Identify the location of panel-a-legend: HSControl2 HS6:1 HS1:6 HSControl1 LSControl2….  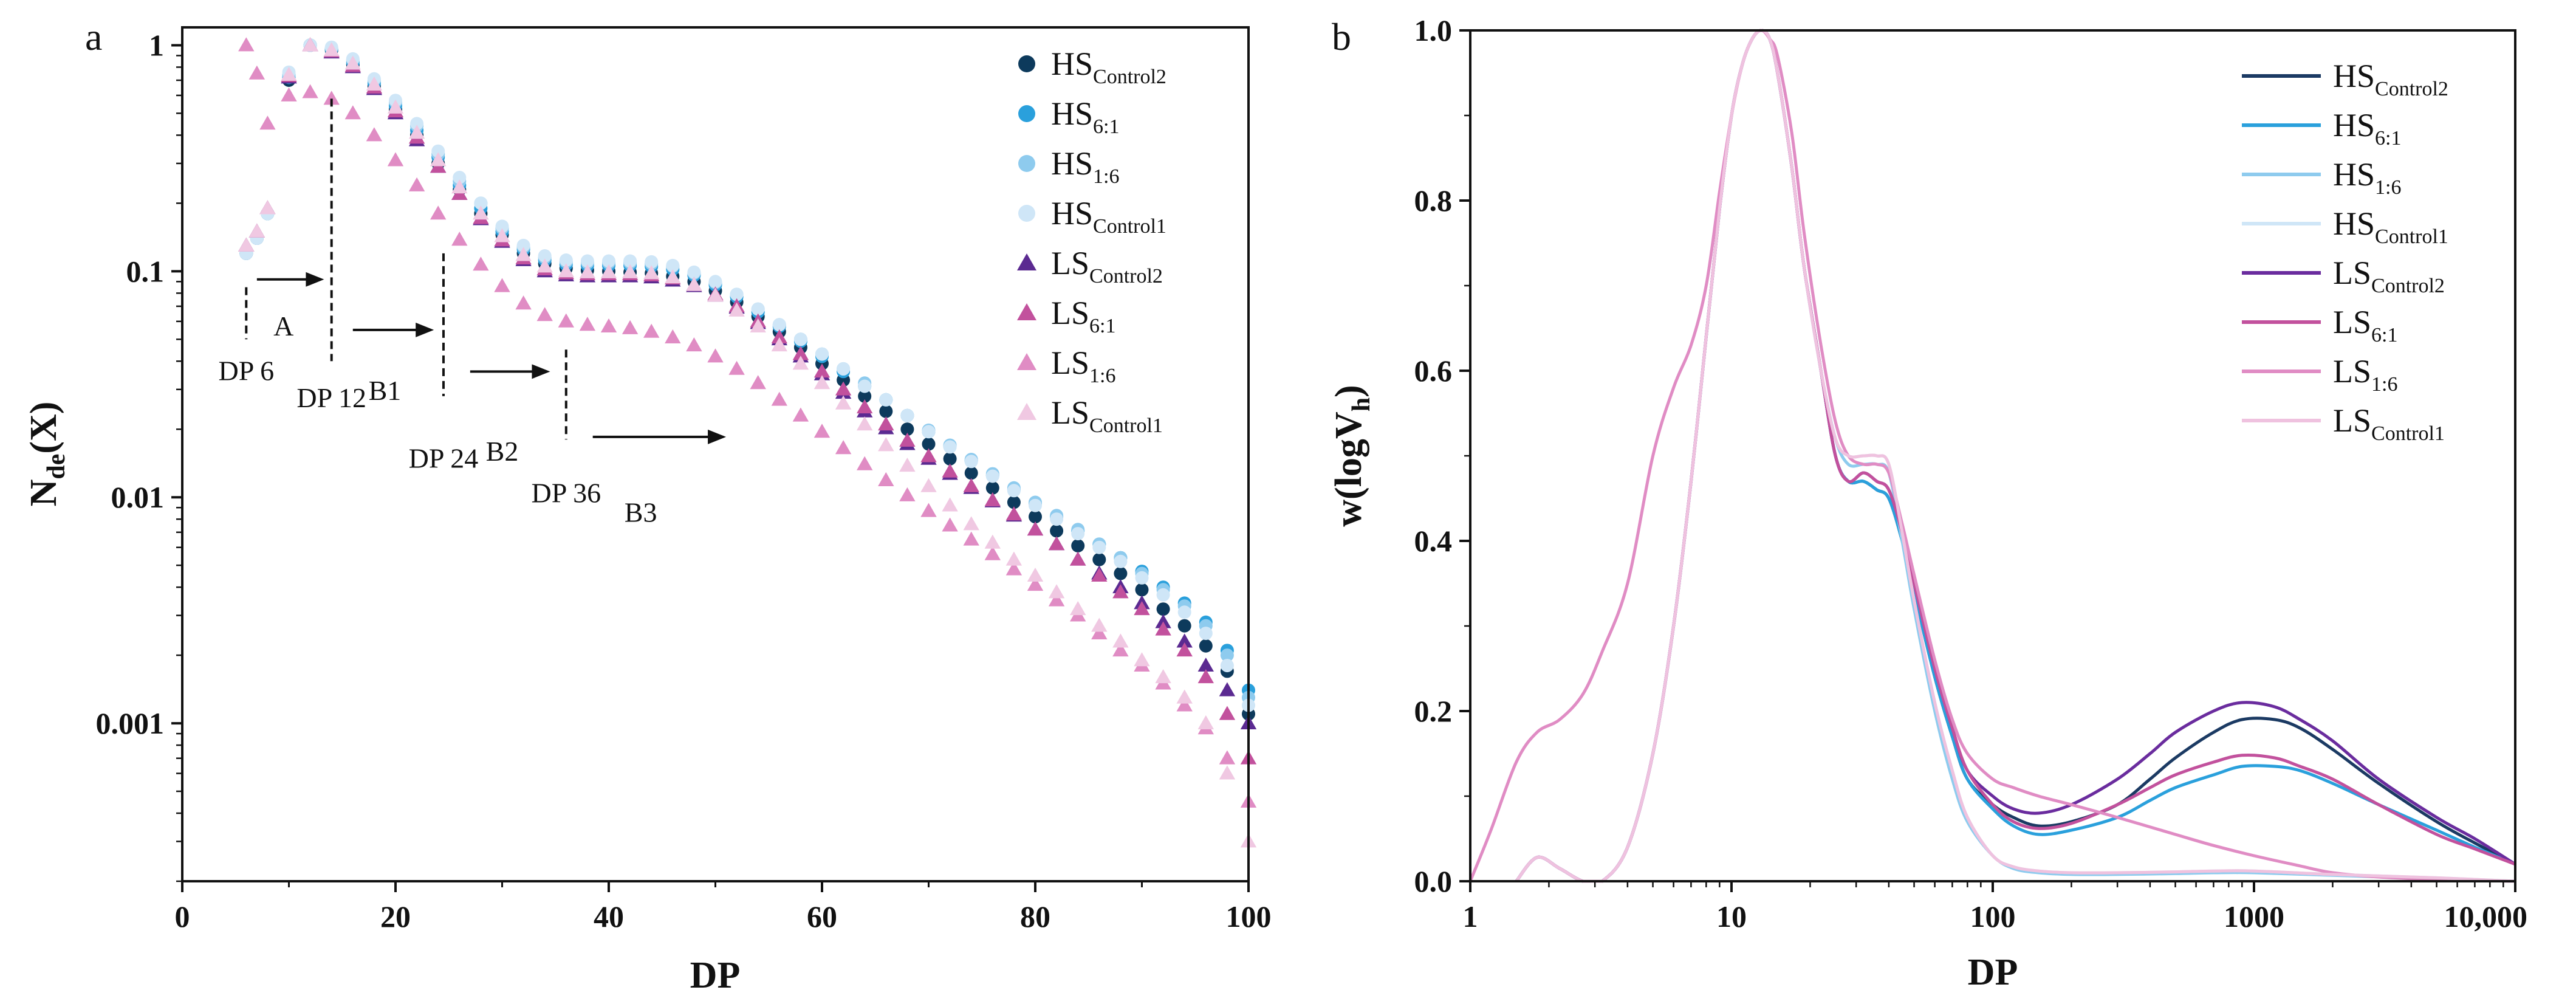
(1091, 242).